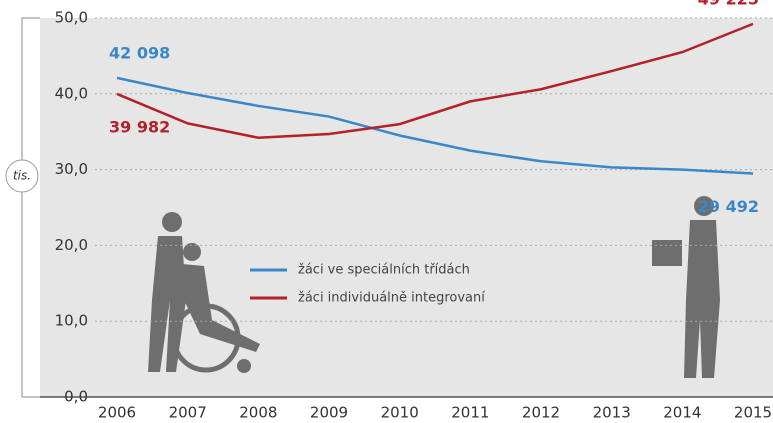 The width and height of the screenshot is (773, 423). I want to click on unit-badge, so click(22, 176).